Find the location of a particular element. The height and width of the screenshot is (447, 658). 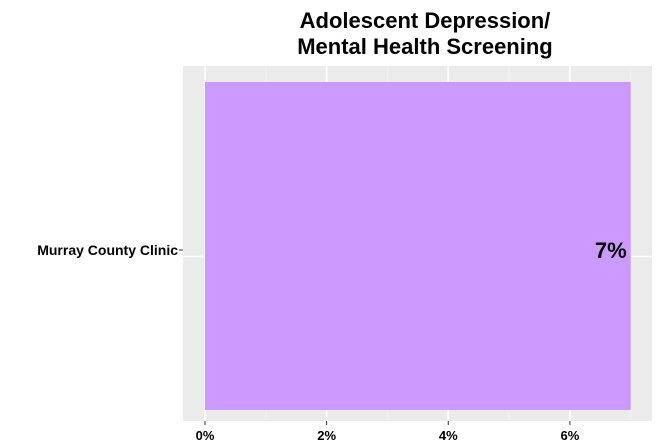

x-axis-ticks: 0% 2% 4% 6% is located at coordinates (388, 432).